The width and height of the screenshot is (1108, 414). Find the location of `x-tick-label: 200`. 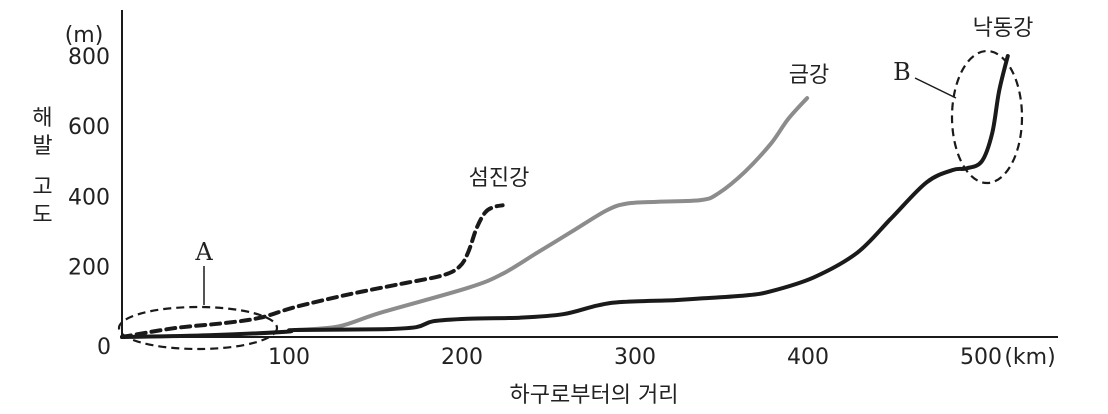

x-tick-label: 200 is located at coordinates (462, 357).